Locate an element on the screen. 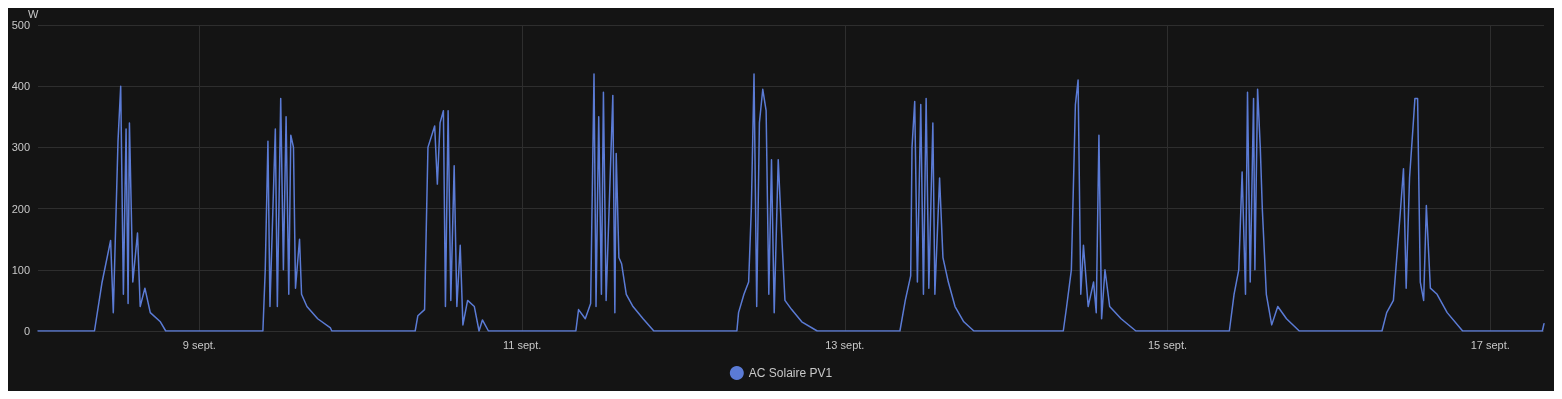  y-tick-label: 400 is located at coordinates (20, 86).